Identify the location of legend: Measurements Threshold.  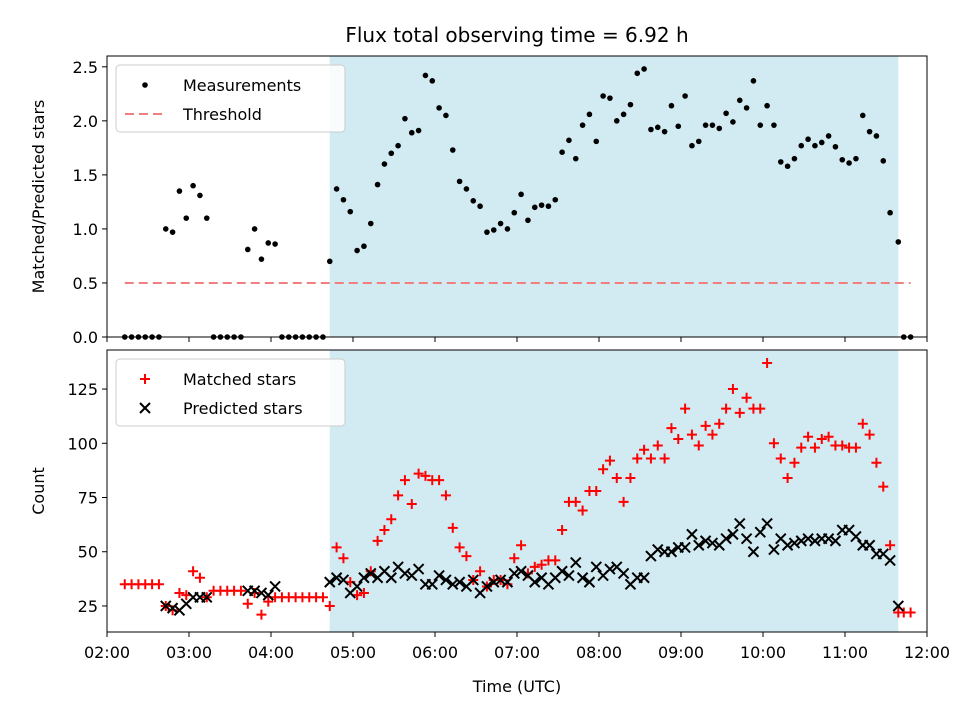
(230, 98).